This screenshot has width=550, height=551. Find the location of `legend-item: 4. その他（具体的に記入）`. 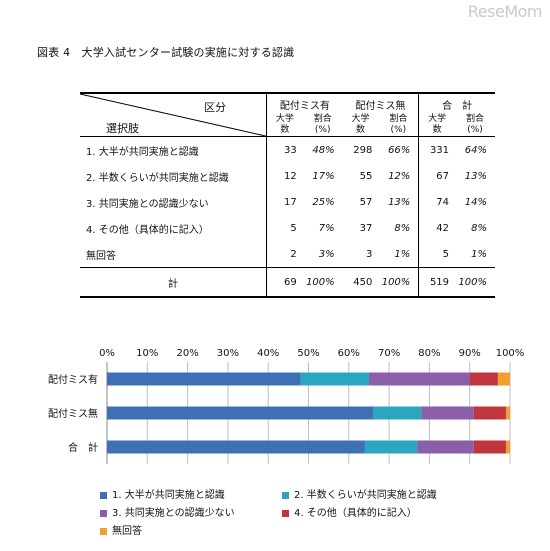

legend-item: 4. その他（具体的に記入） is located at coordinates (349, 511).